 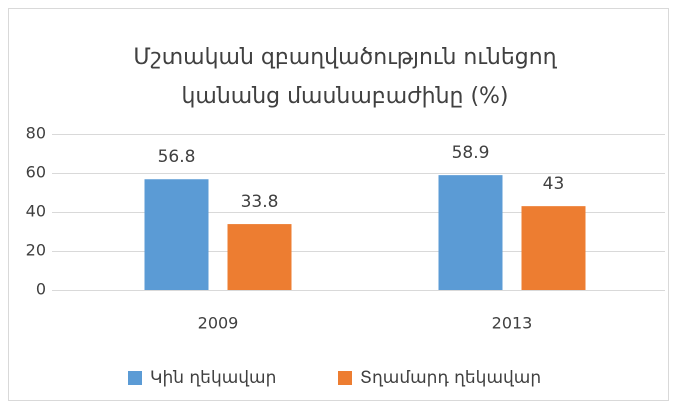 What do you see at coordinates (471, 153) in the screenshot?
I see `value-label: 58.9` at bounding box center [471, 153].